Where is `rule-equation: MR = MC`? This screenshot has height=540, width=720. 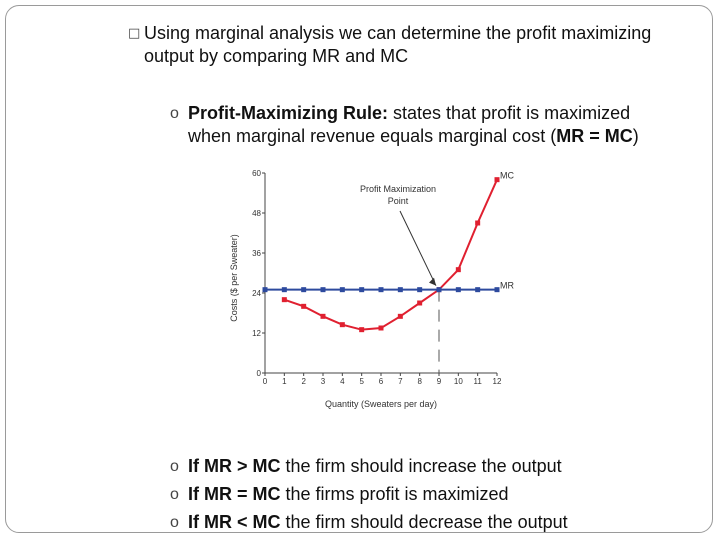 rule-equation: MR = MC is located at coordinates (594, 136).